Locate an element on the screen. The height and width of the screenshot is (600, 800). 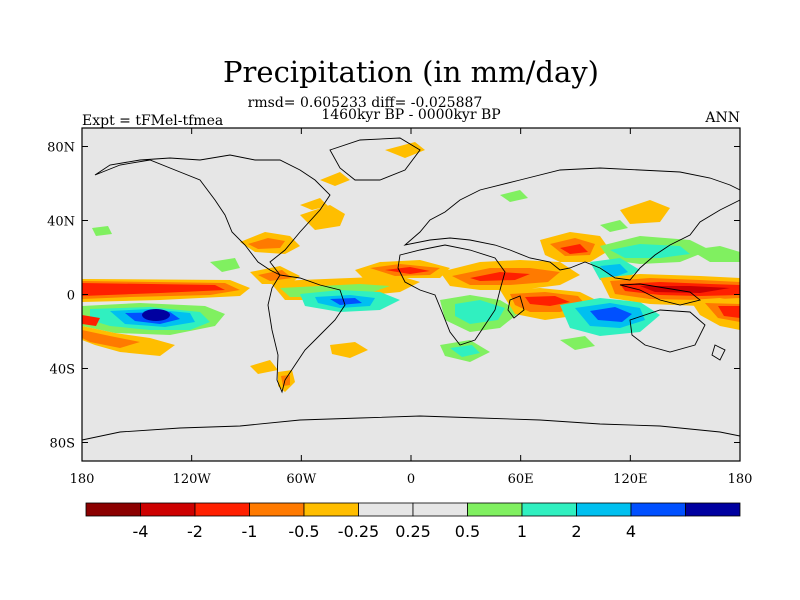
colorbar-label: -0.25 is located at coordinates (358, 531).